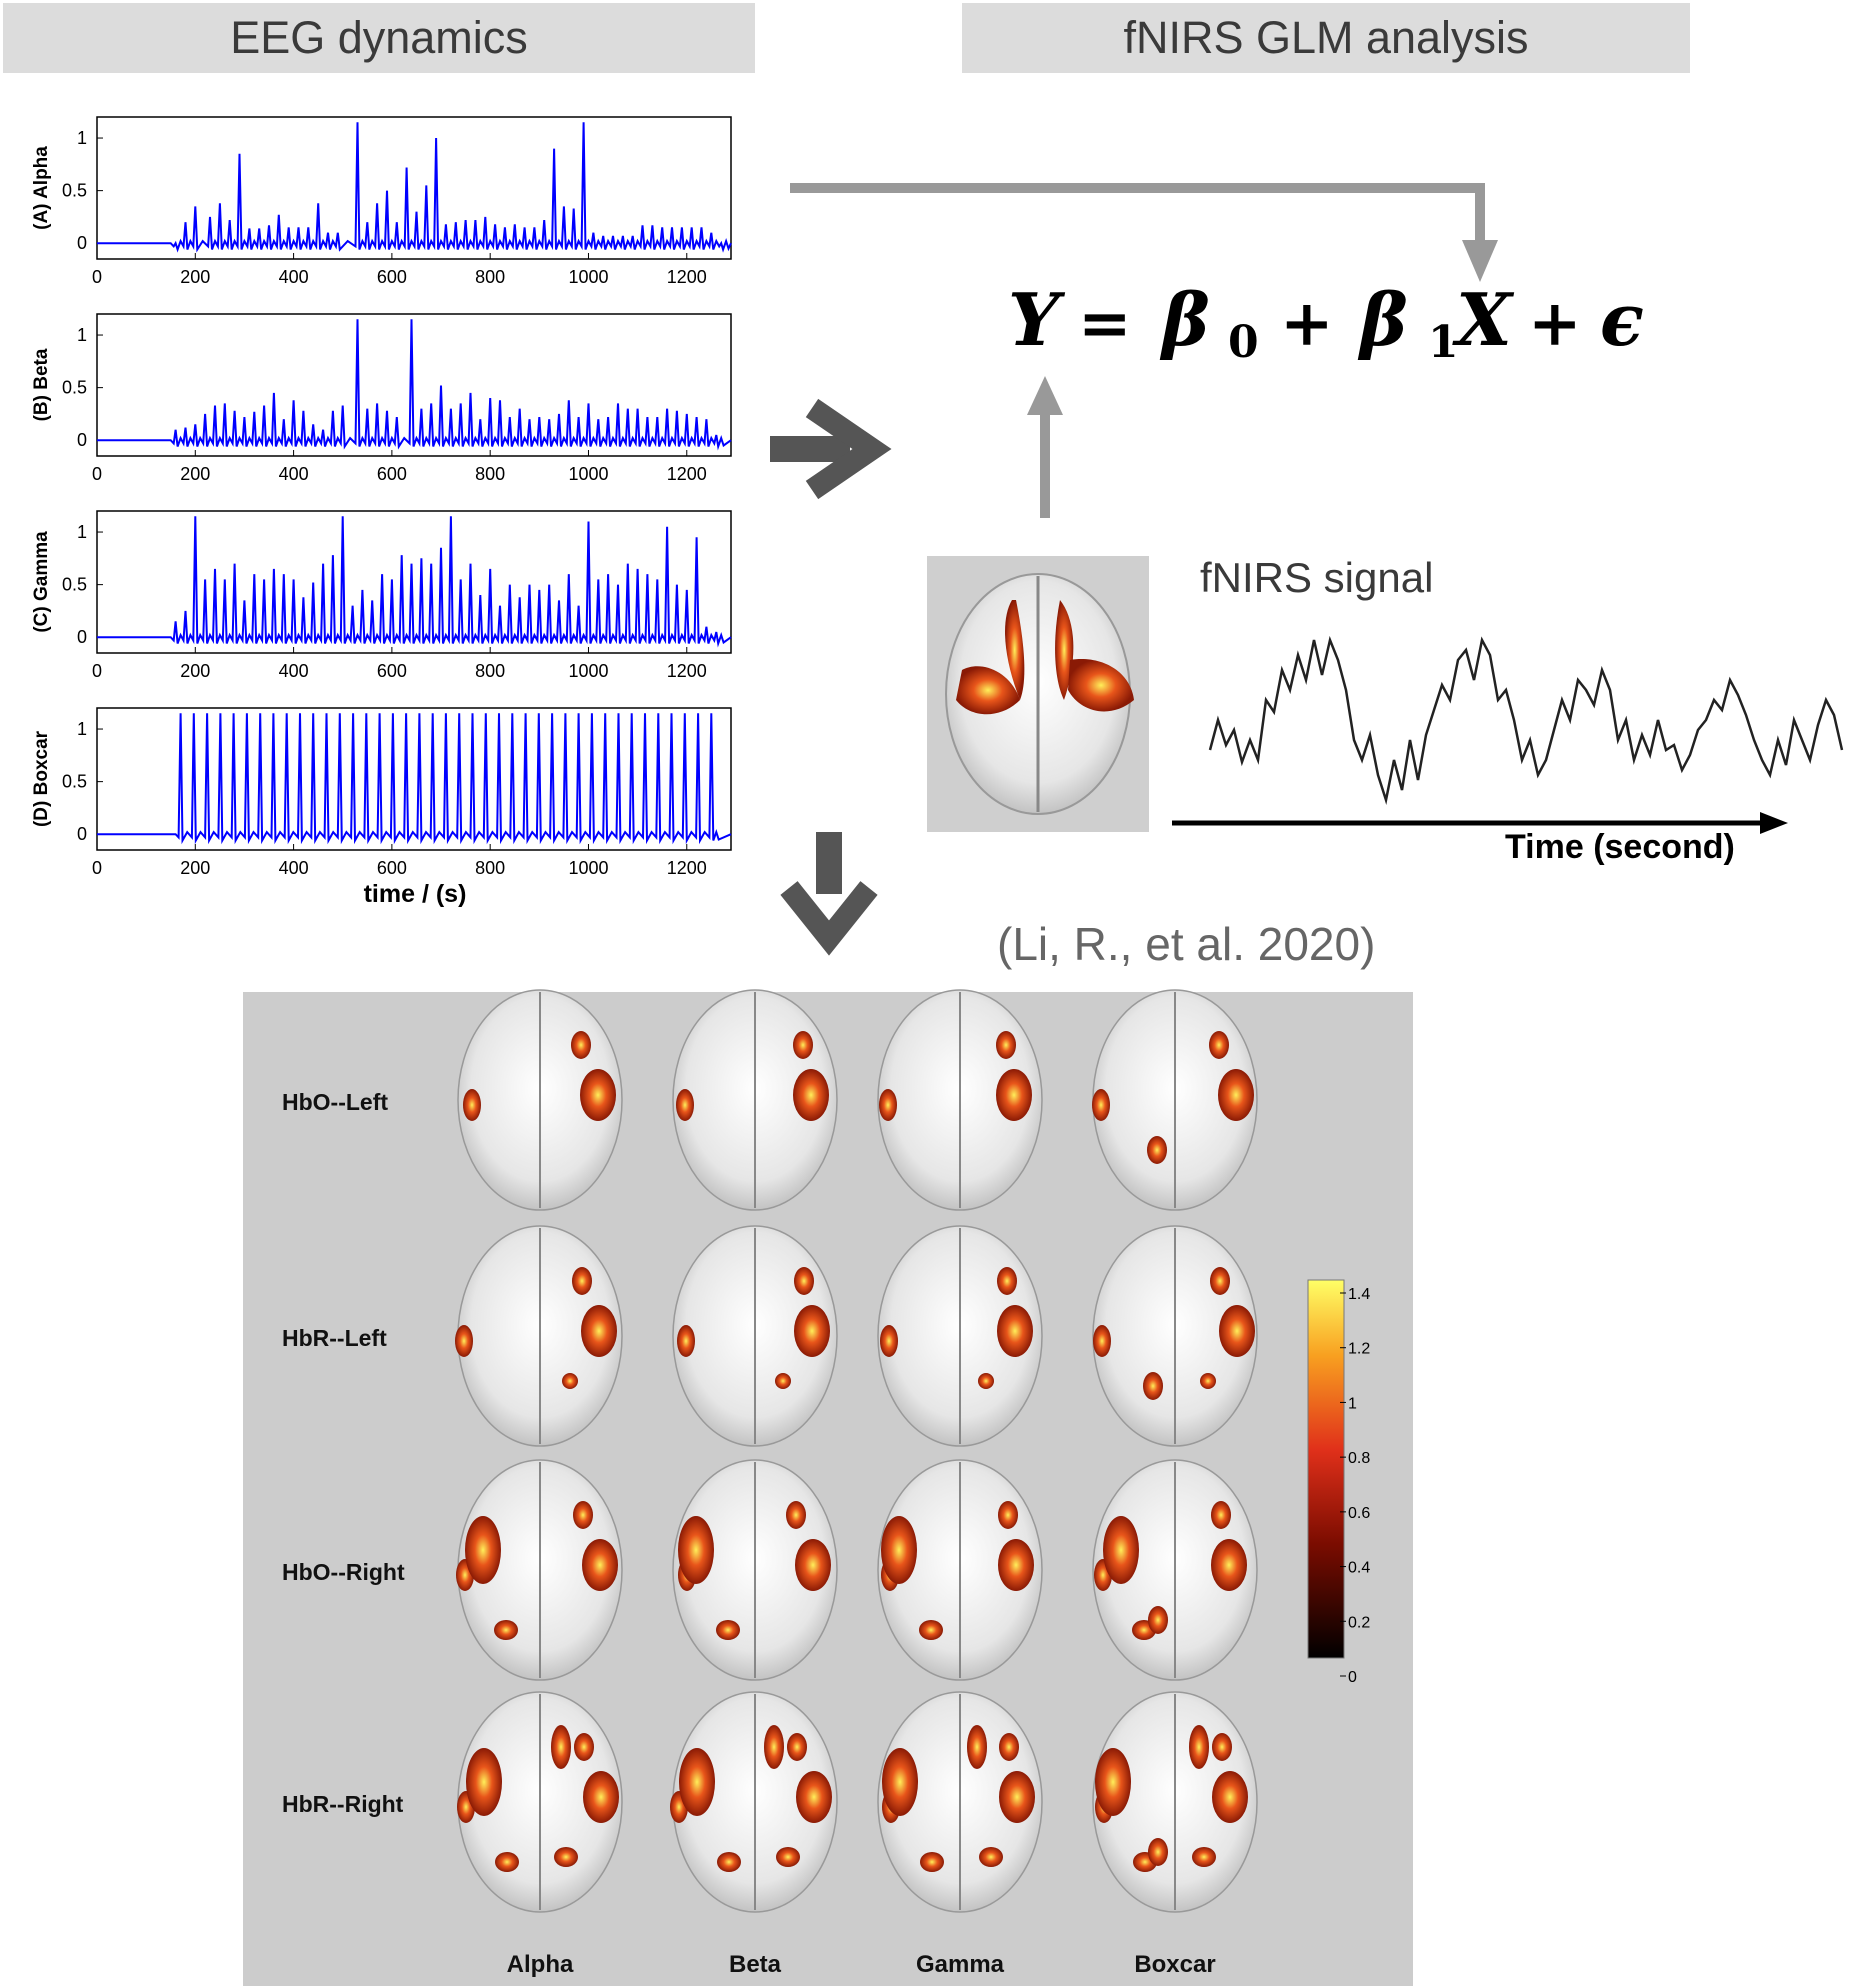 This screenshot has height=1986, width=1850. What do you see at coordinates (1352, 1677) in the screenshot?
I see `colorbar-tick-label: 0` at bounding box center [1352, 1677].